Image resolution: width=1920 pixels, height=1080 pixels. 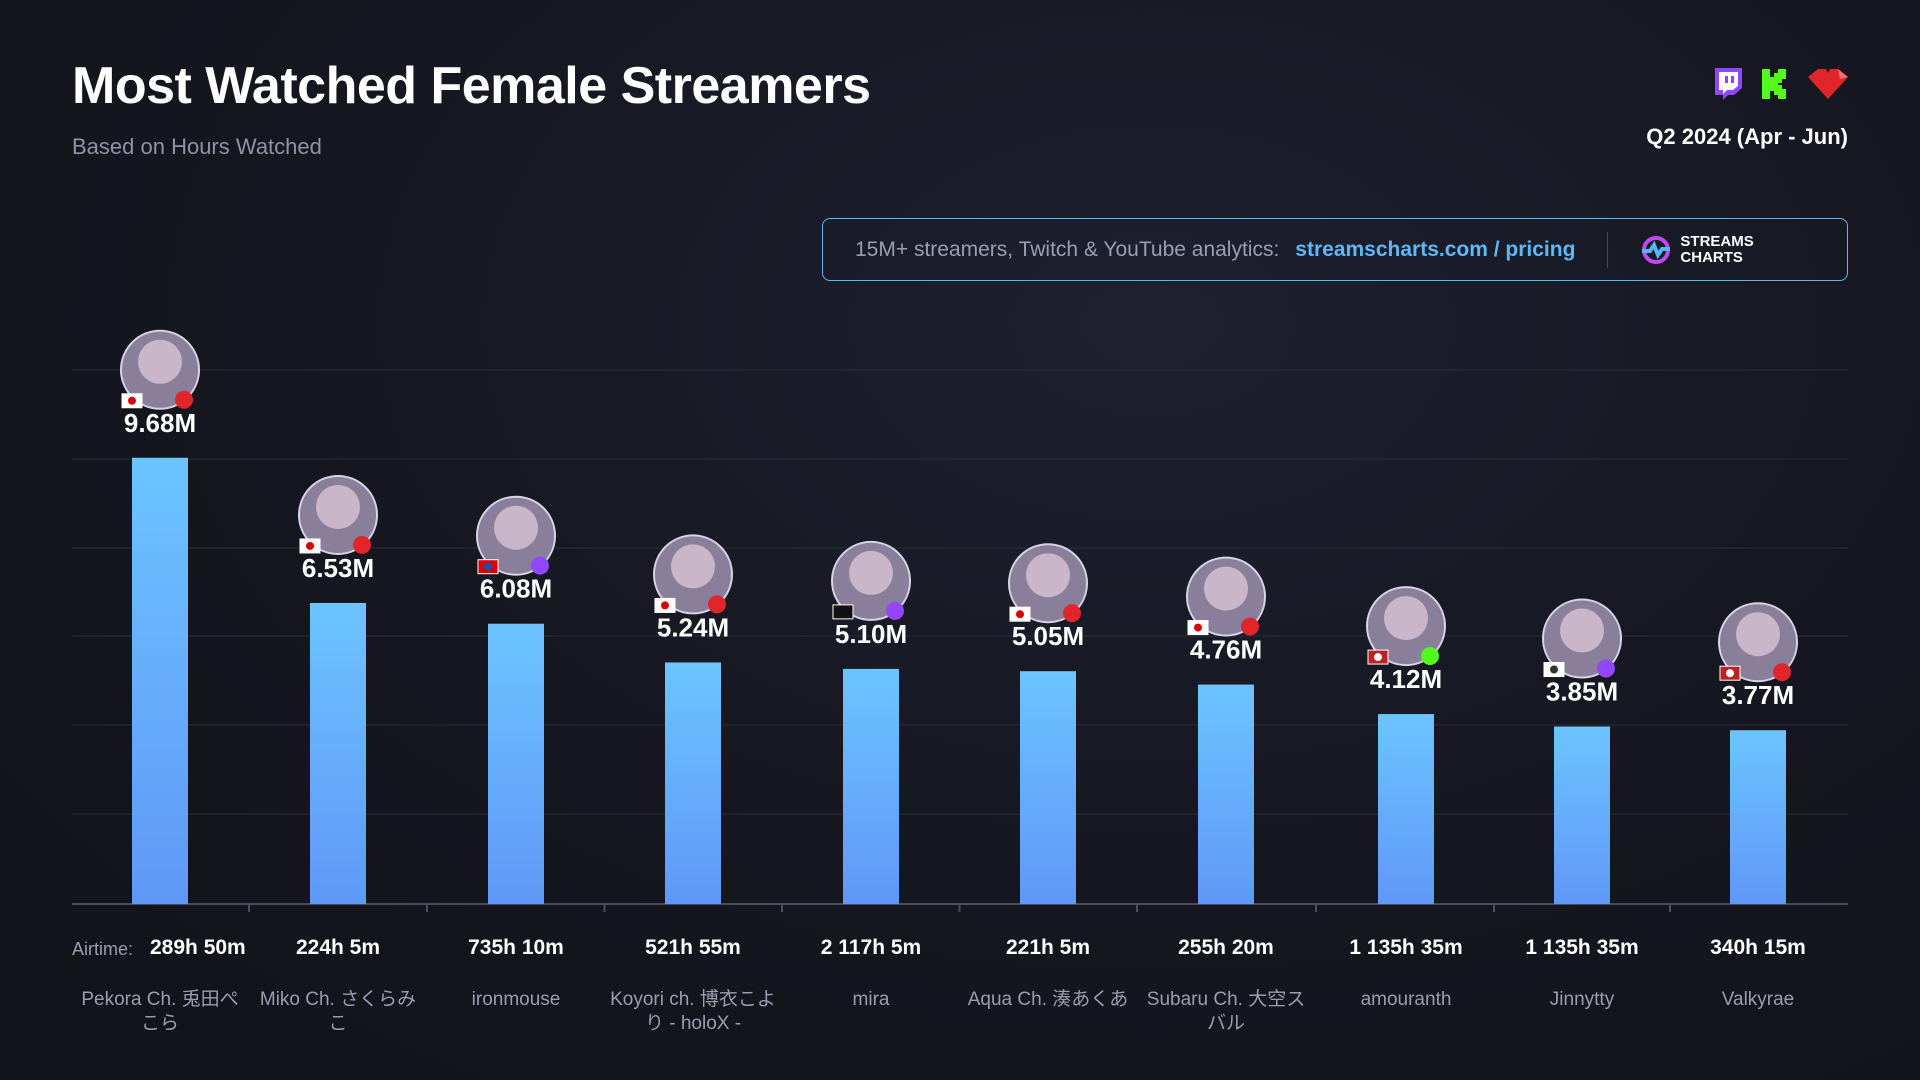 What do you see at coordinates (516, 589) in the screenshot?
I see `value-label: 6.08M` at bounding box center [516, 589].